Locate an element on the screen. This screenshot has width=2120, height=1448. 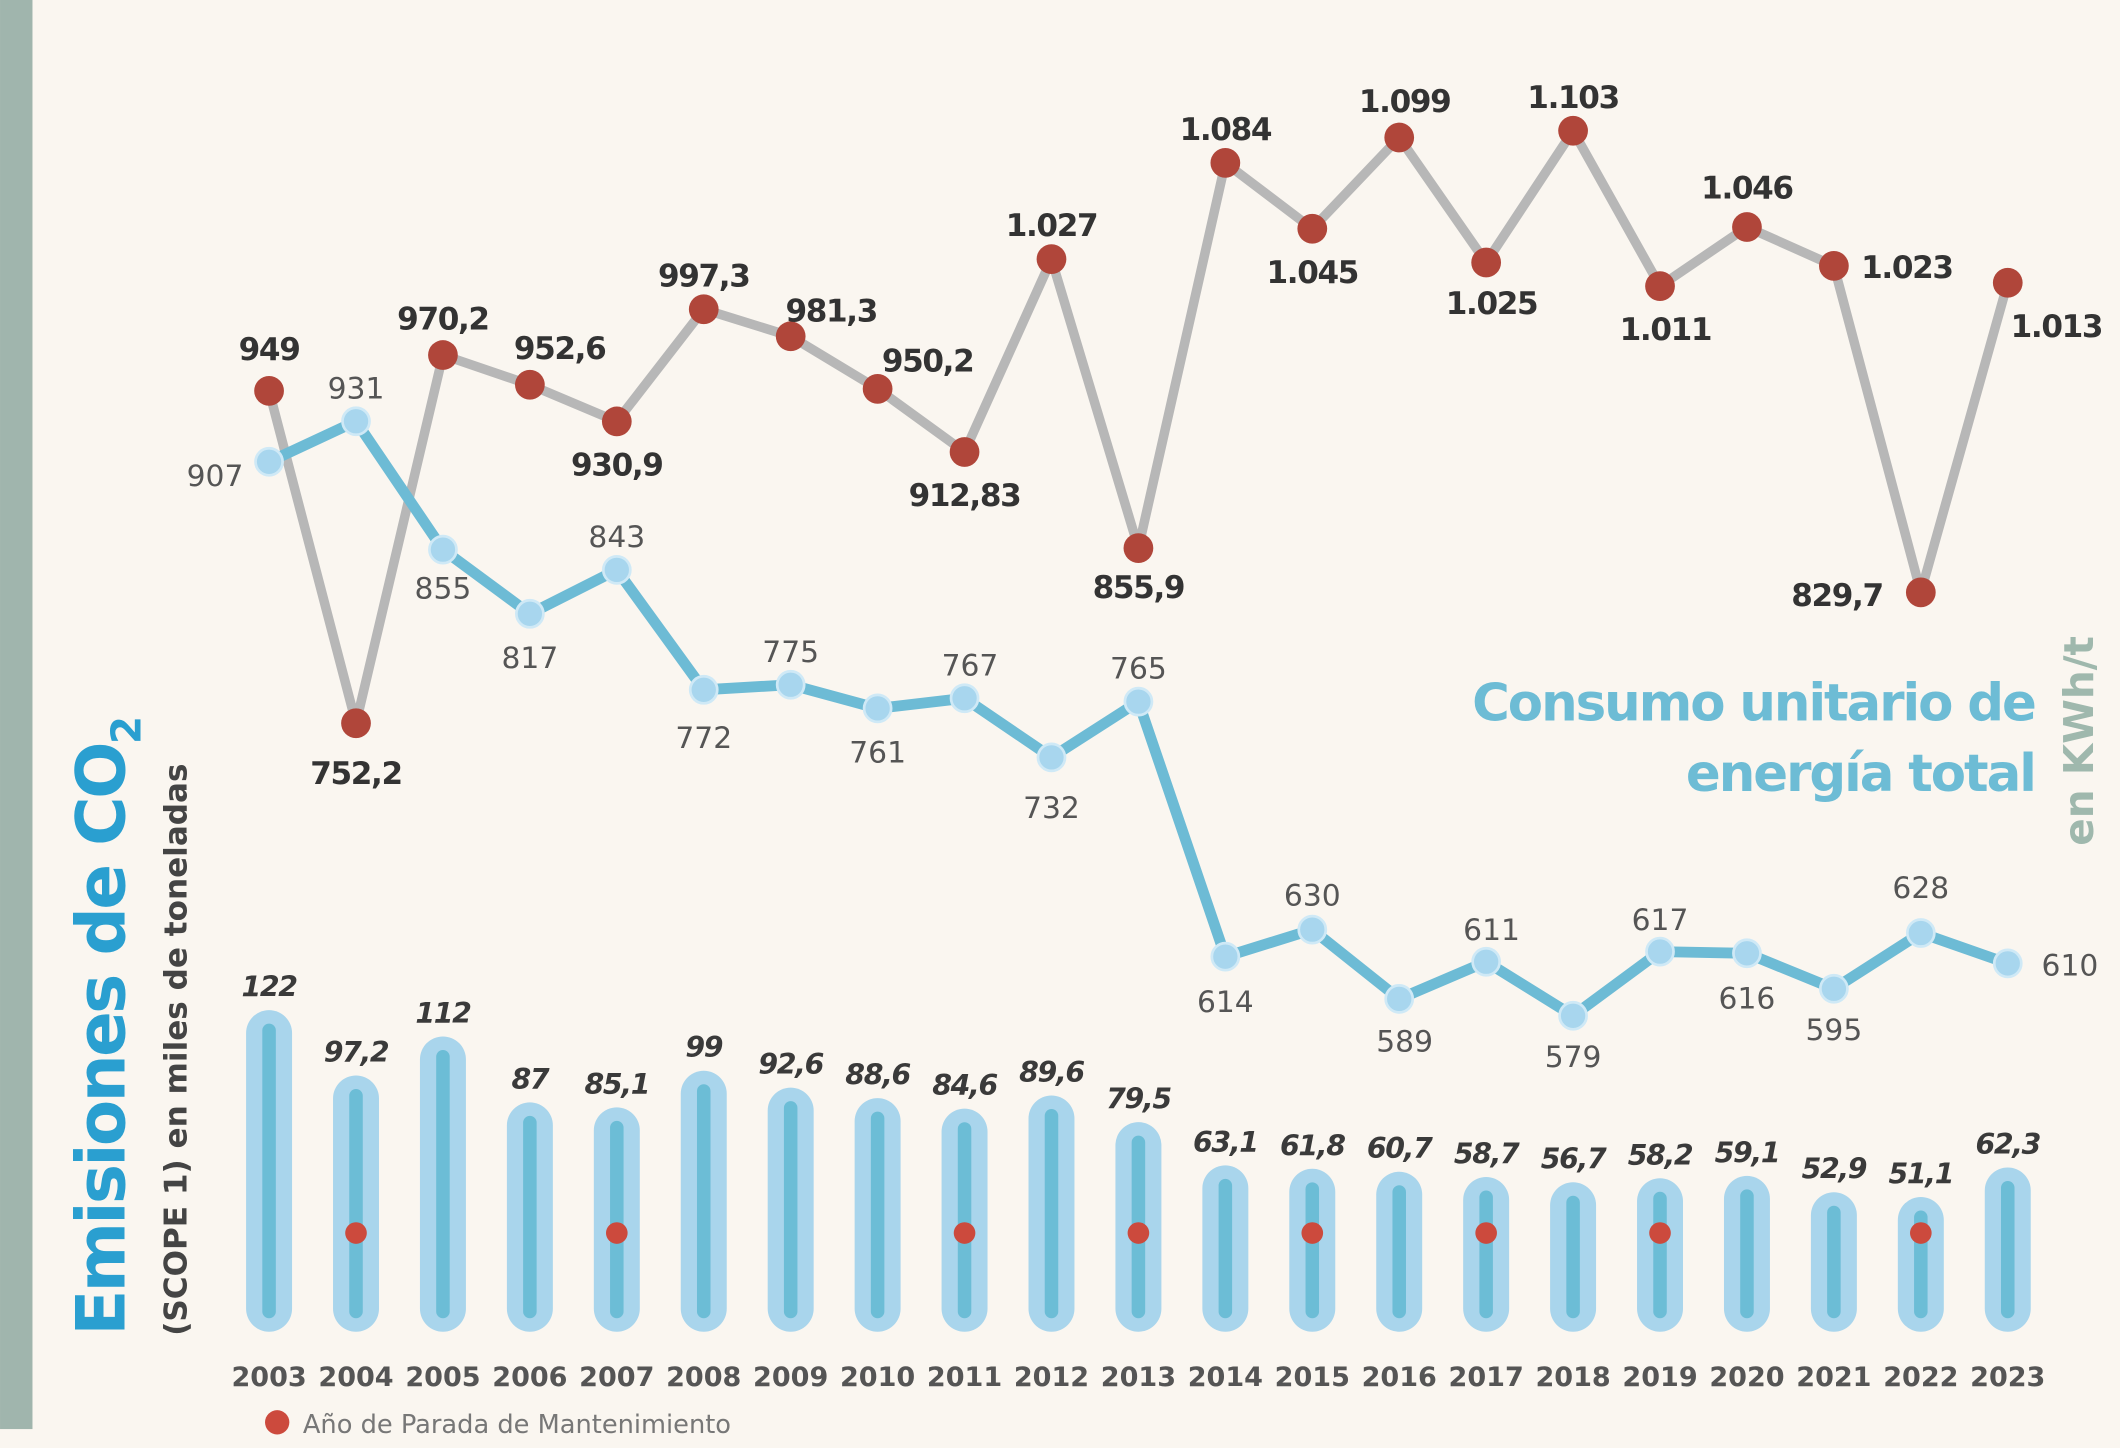
data-label: 981,3 is located at coordinates (831, 311).